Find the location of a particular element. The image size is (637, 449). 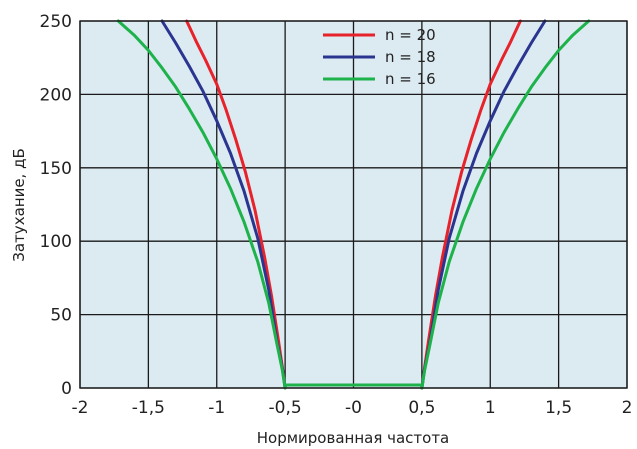

y-tick-label: 0 is located at coordinates (66, 389).